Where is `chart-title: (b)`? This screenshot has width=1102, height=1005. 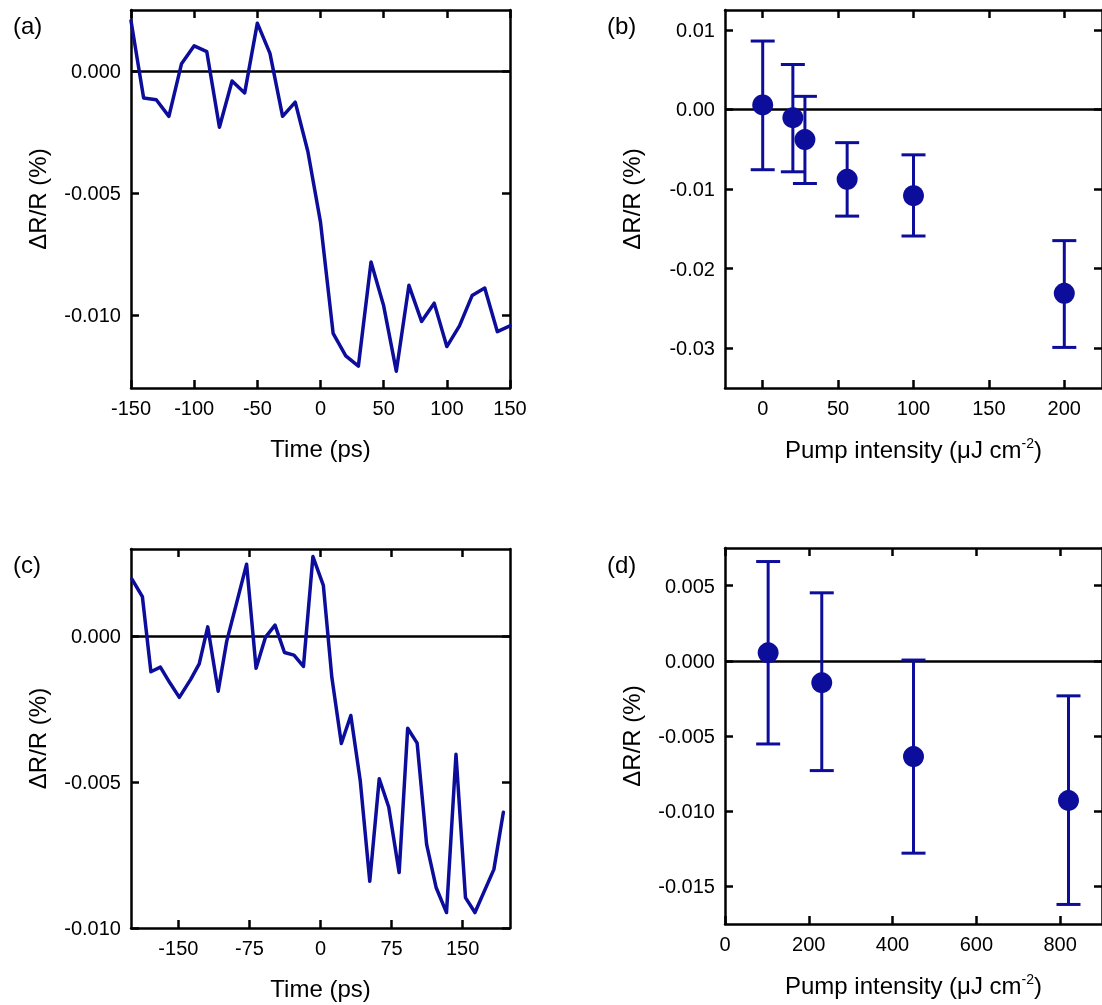
chart-title: (b) is located at coordinates (622, 25).